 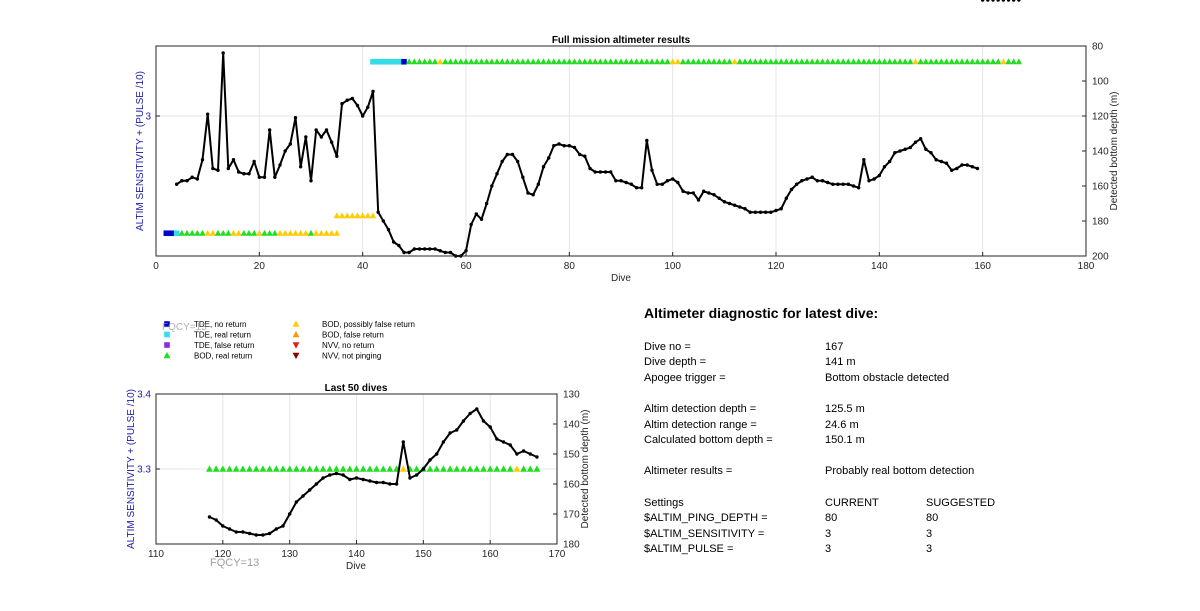 I want to click on last-50-depth-line, so click(x=373, y=472).